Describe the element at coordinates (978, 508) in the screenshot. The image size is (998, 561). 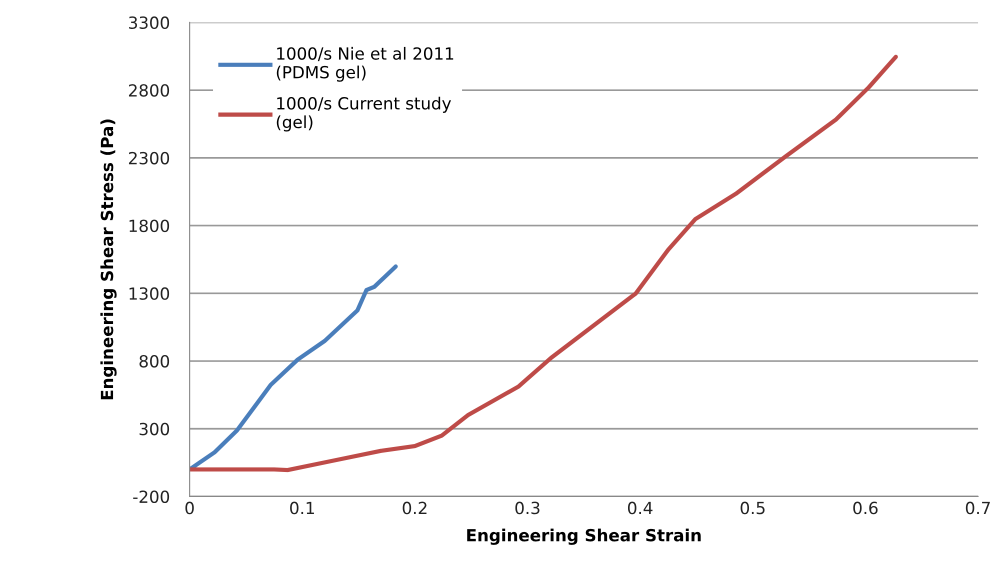
I see `x-tick-label: 0.7` at that location.